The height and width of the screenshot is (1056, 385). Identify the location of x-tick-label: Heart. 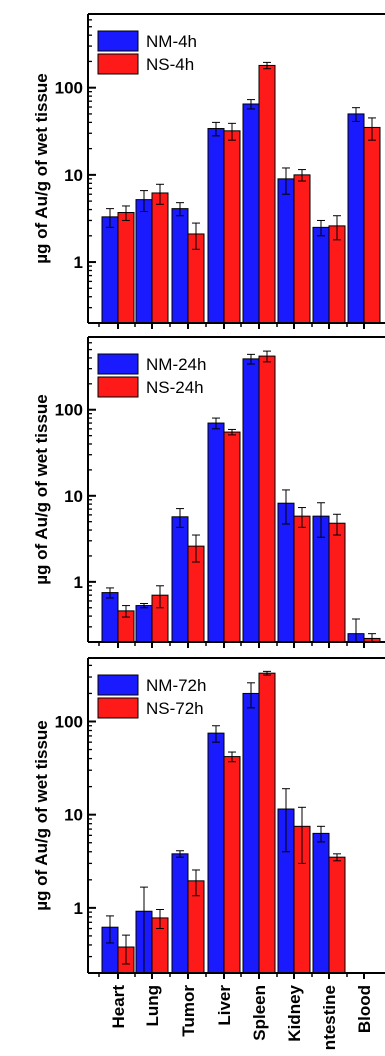
(118, 1007).